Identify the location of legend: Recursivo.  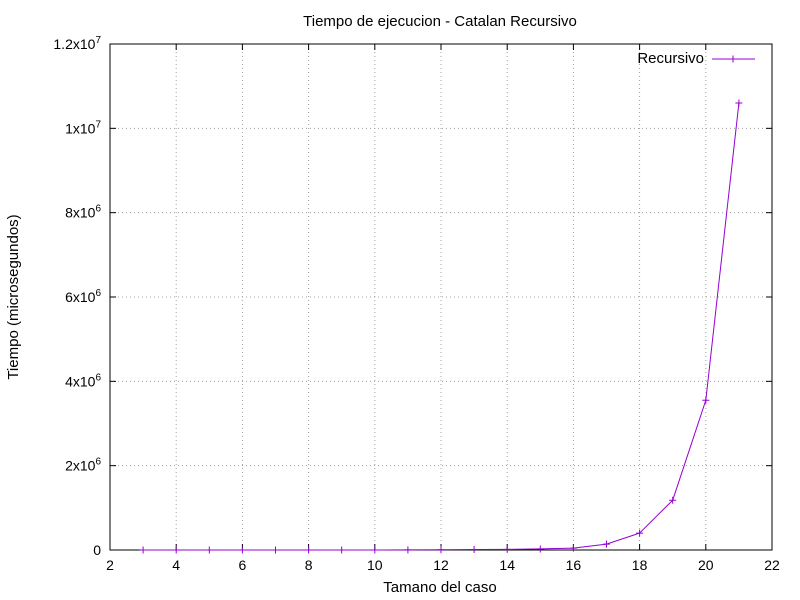
(696, 58).